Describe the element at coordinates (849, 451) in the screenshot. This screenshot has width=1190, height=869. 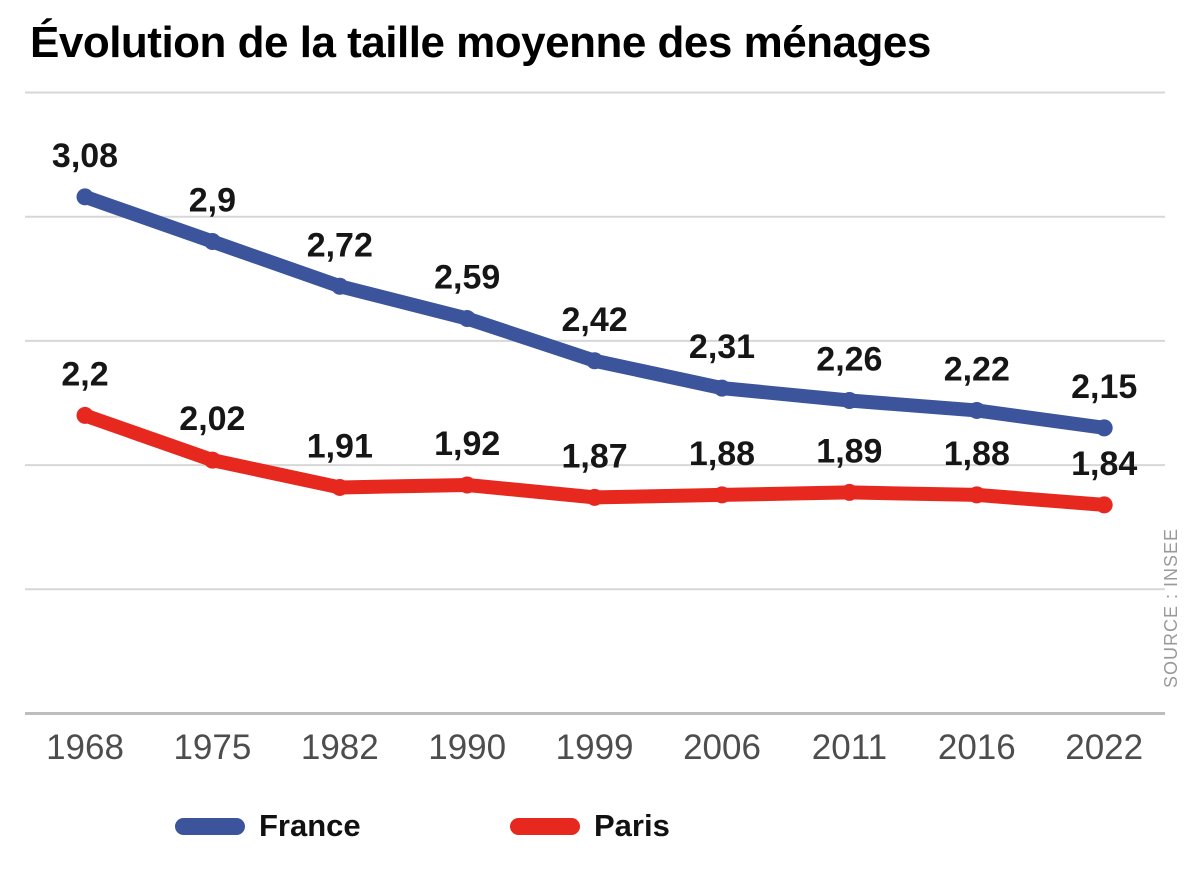
I see `value-label-paris: 1,89` at that location.